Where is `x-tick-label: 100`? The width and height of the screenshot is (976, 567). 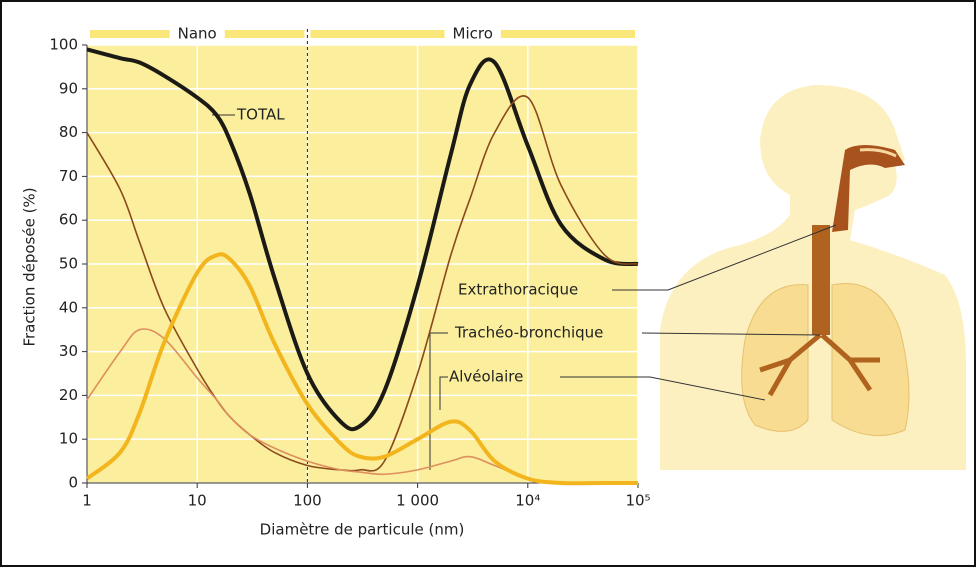 x-tick-label: 100 is located at coordinates (307, 501).